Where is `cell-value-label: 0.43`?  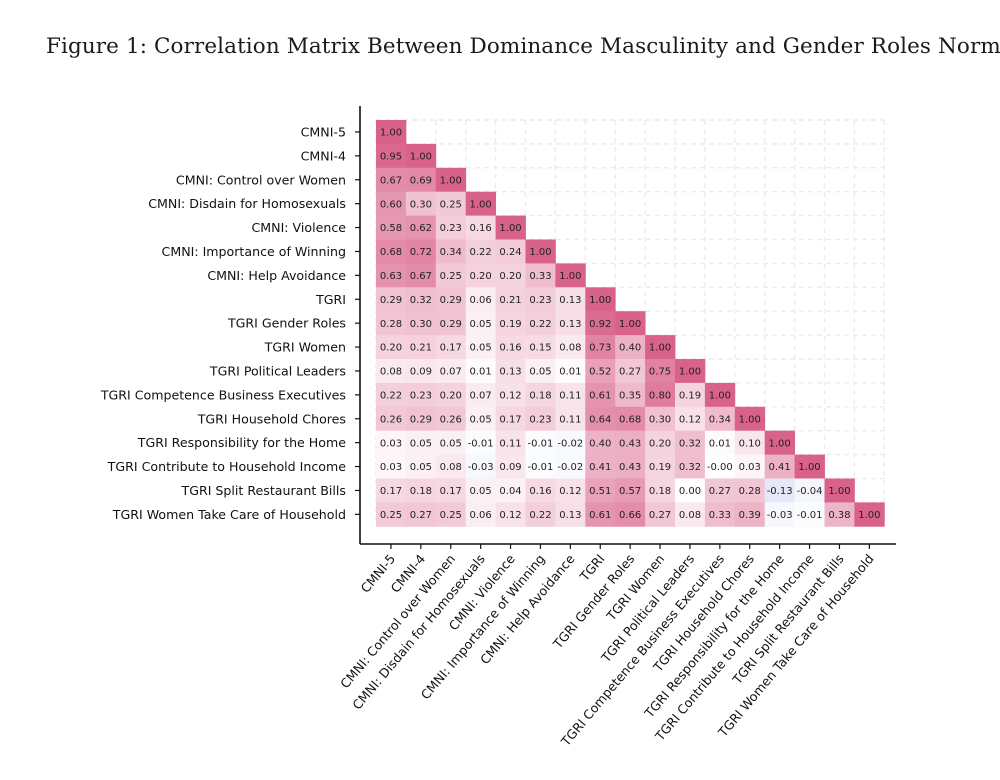
cell-value-label: 0.43 is located at coordinates (630, 443).